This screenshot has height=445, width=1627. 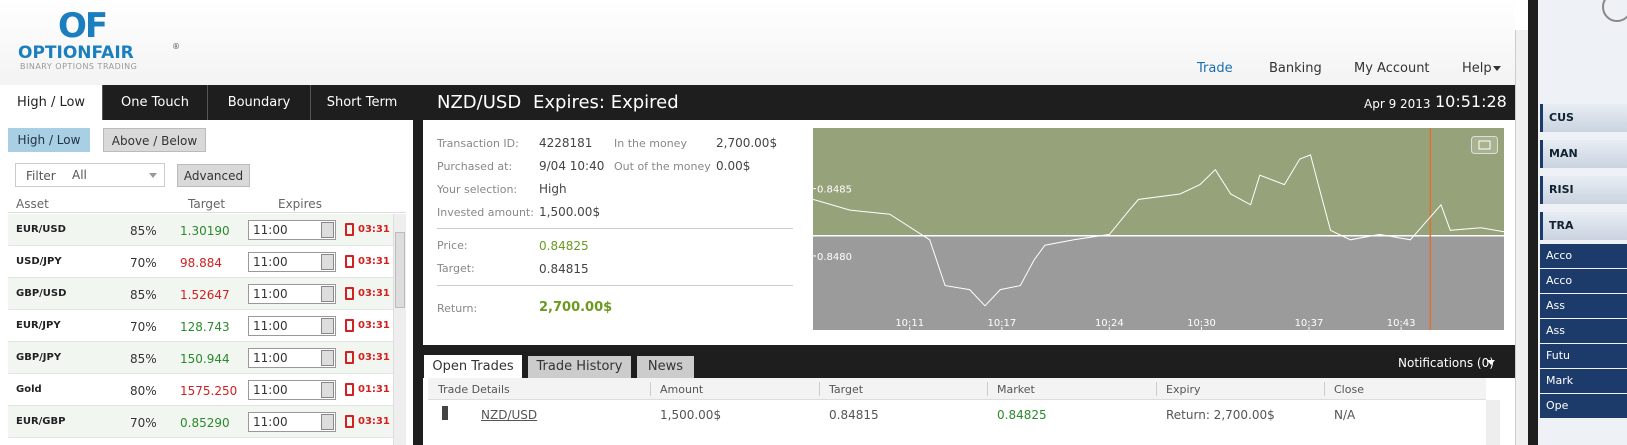 I want to click on info-label: In the money, so click(x=650, y=143).